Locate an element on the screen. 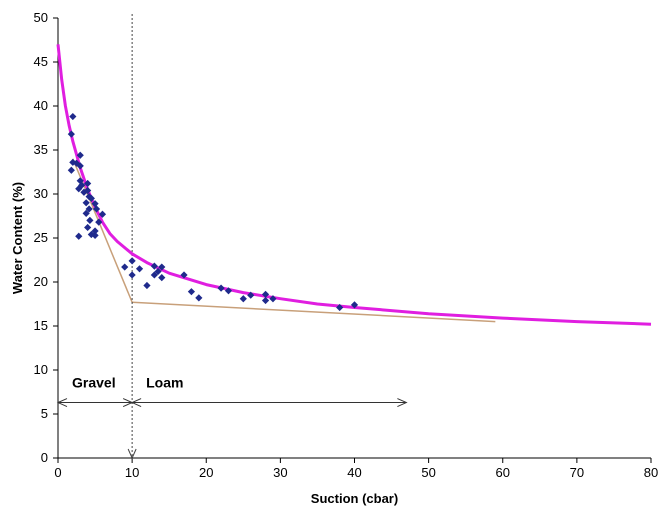 The height and width of the screenshot is (506, 659). y-tick-label: 5 is located at coordinates (44, 413).